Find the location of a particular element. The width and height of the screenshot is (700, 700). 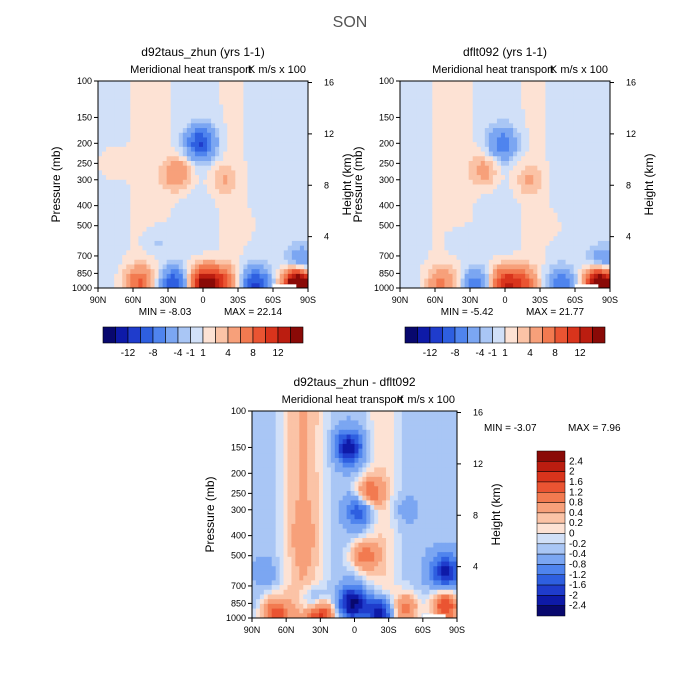

y-tick-label: 150 is located at coordinates (84, 117).